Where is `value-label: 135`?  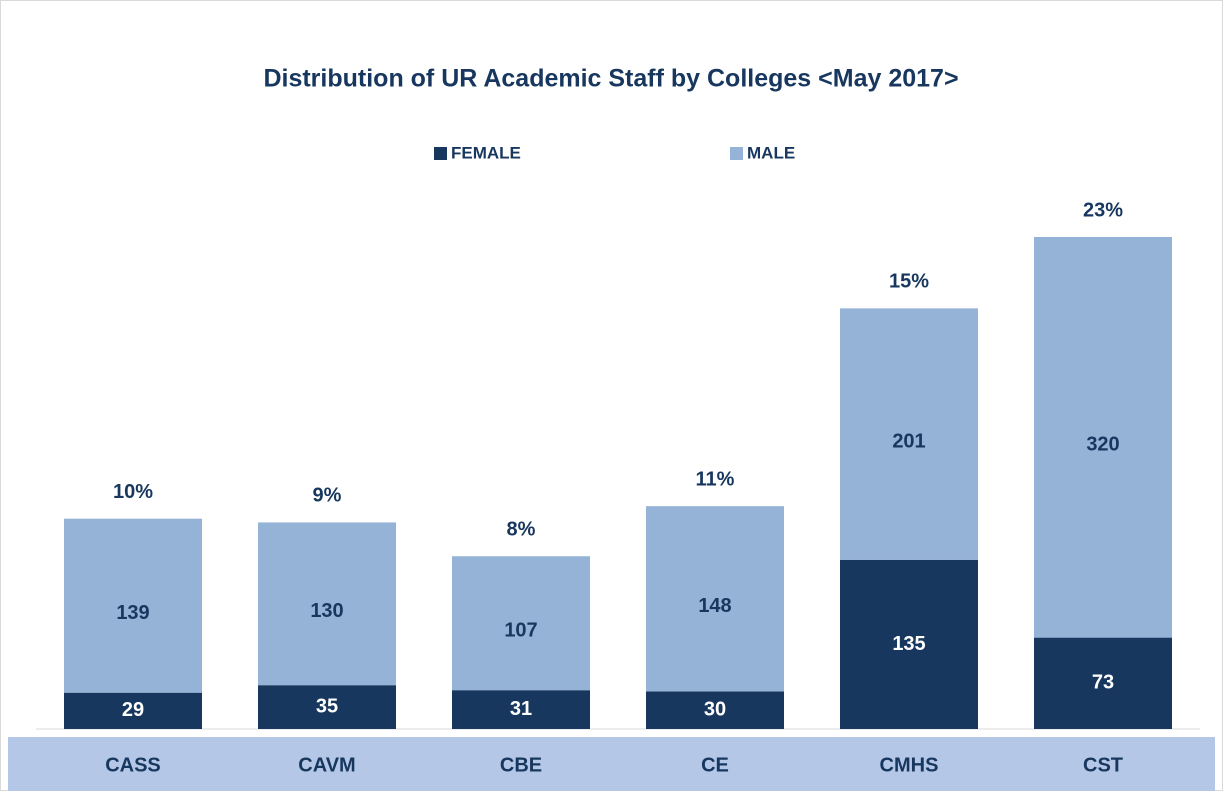
value-label: 135 is located at coordinates (908, 644).